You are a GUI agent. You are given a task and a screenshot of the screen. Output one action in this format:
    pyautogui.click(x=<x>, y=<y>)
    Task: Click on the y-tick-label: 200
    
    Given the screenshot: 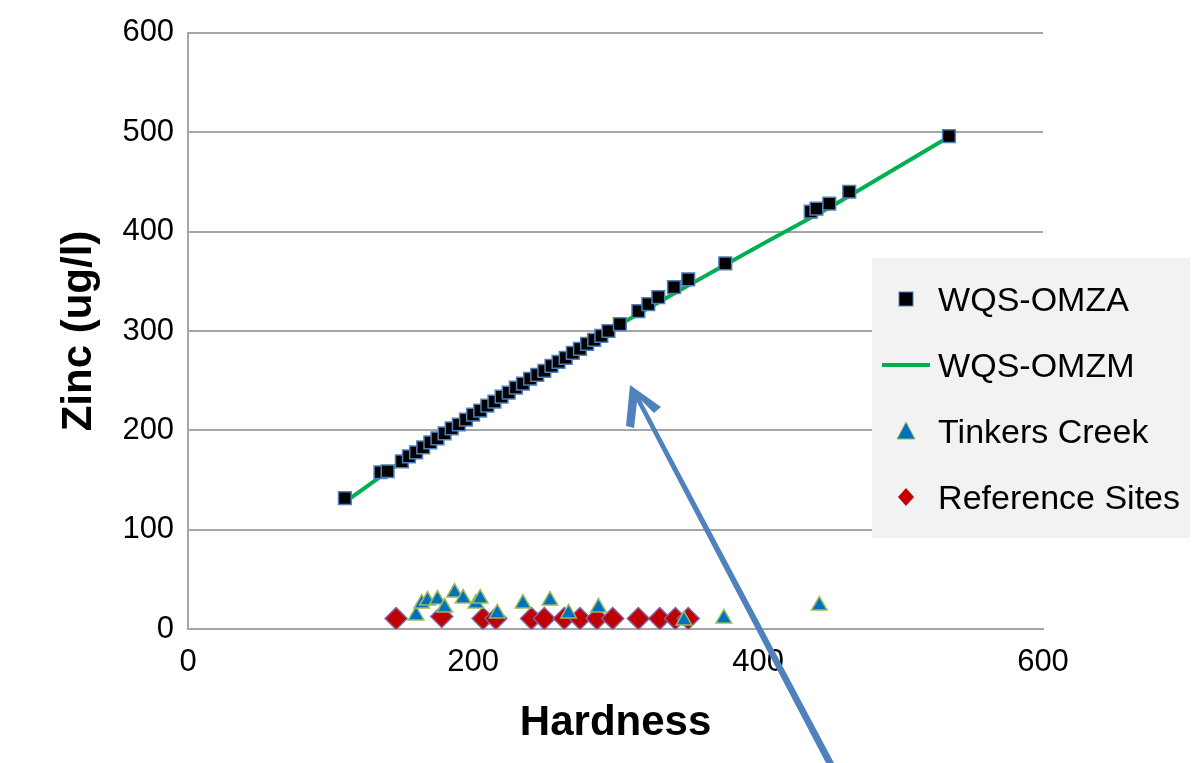 What is the action you would take?
    pyautogui.click(x=148, y=429)
    